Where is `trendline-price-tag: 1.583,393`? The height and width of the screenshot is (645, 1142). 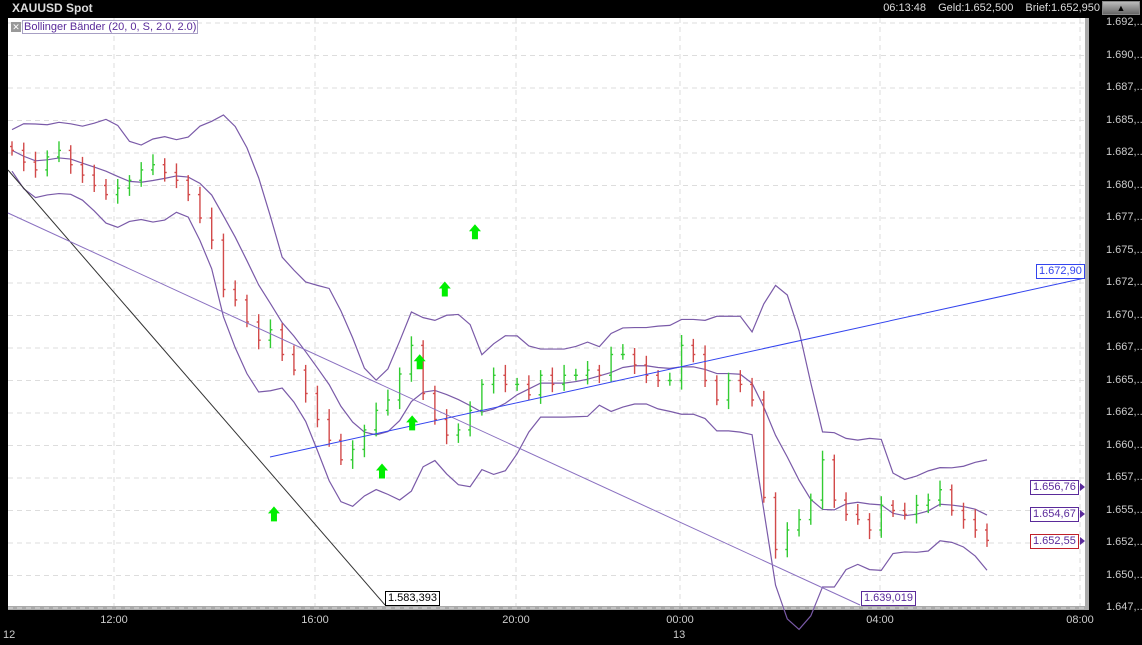
trendline-price-tag: 1.583,393 is located at coordinates (412, 598).